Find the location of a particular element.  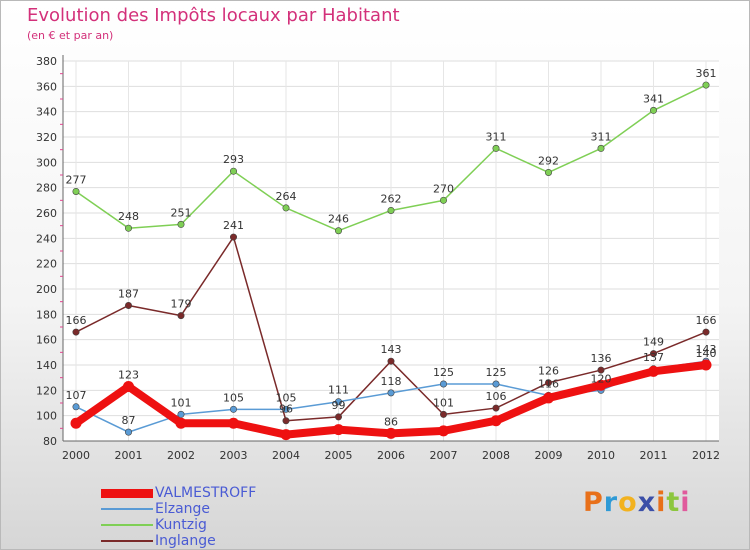

data-label-valmestroff-2012: 140 is located at coordinates (706, 353).